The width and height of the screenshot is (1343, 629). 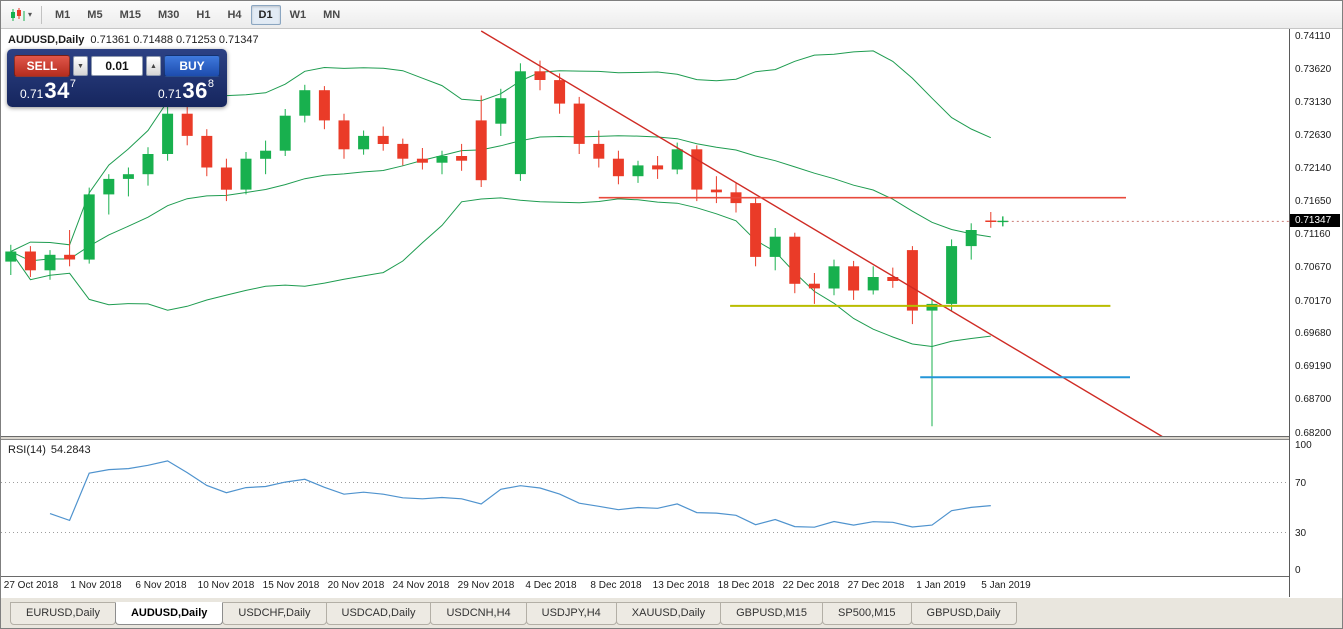 I want to click on price-axis-label: 0.71650, so click(x=1313, y=201).